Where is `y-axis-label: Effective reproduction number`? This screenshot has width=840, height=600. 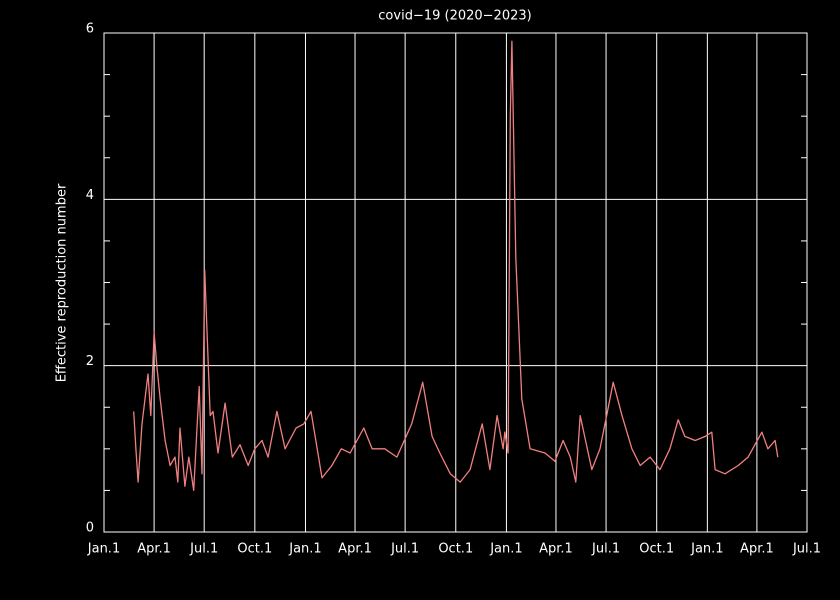 y-axis-label: Effective reproduction number is located at coordinates (62, 282).